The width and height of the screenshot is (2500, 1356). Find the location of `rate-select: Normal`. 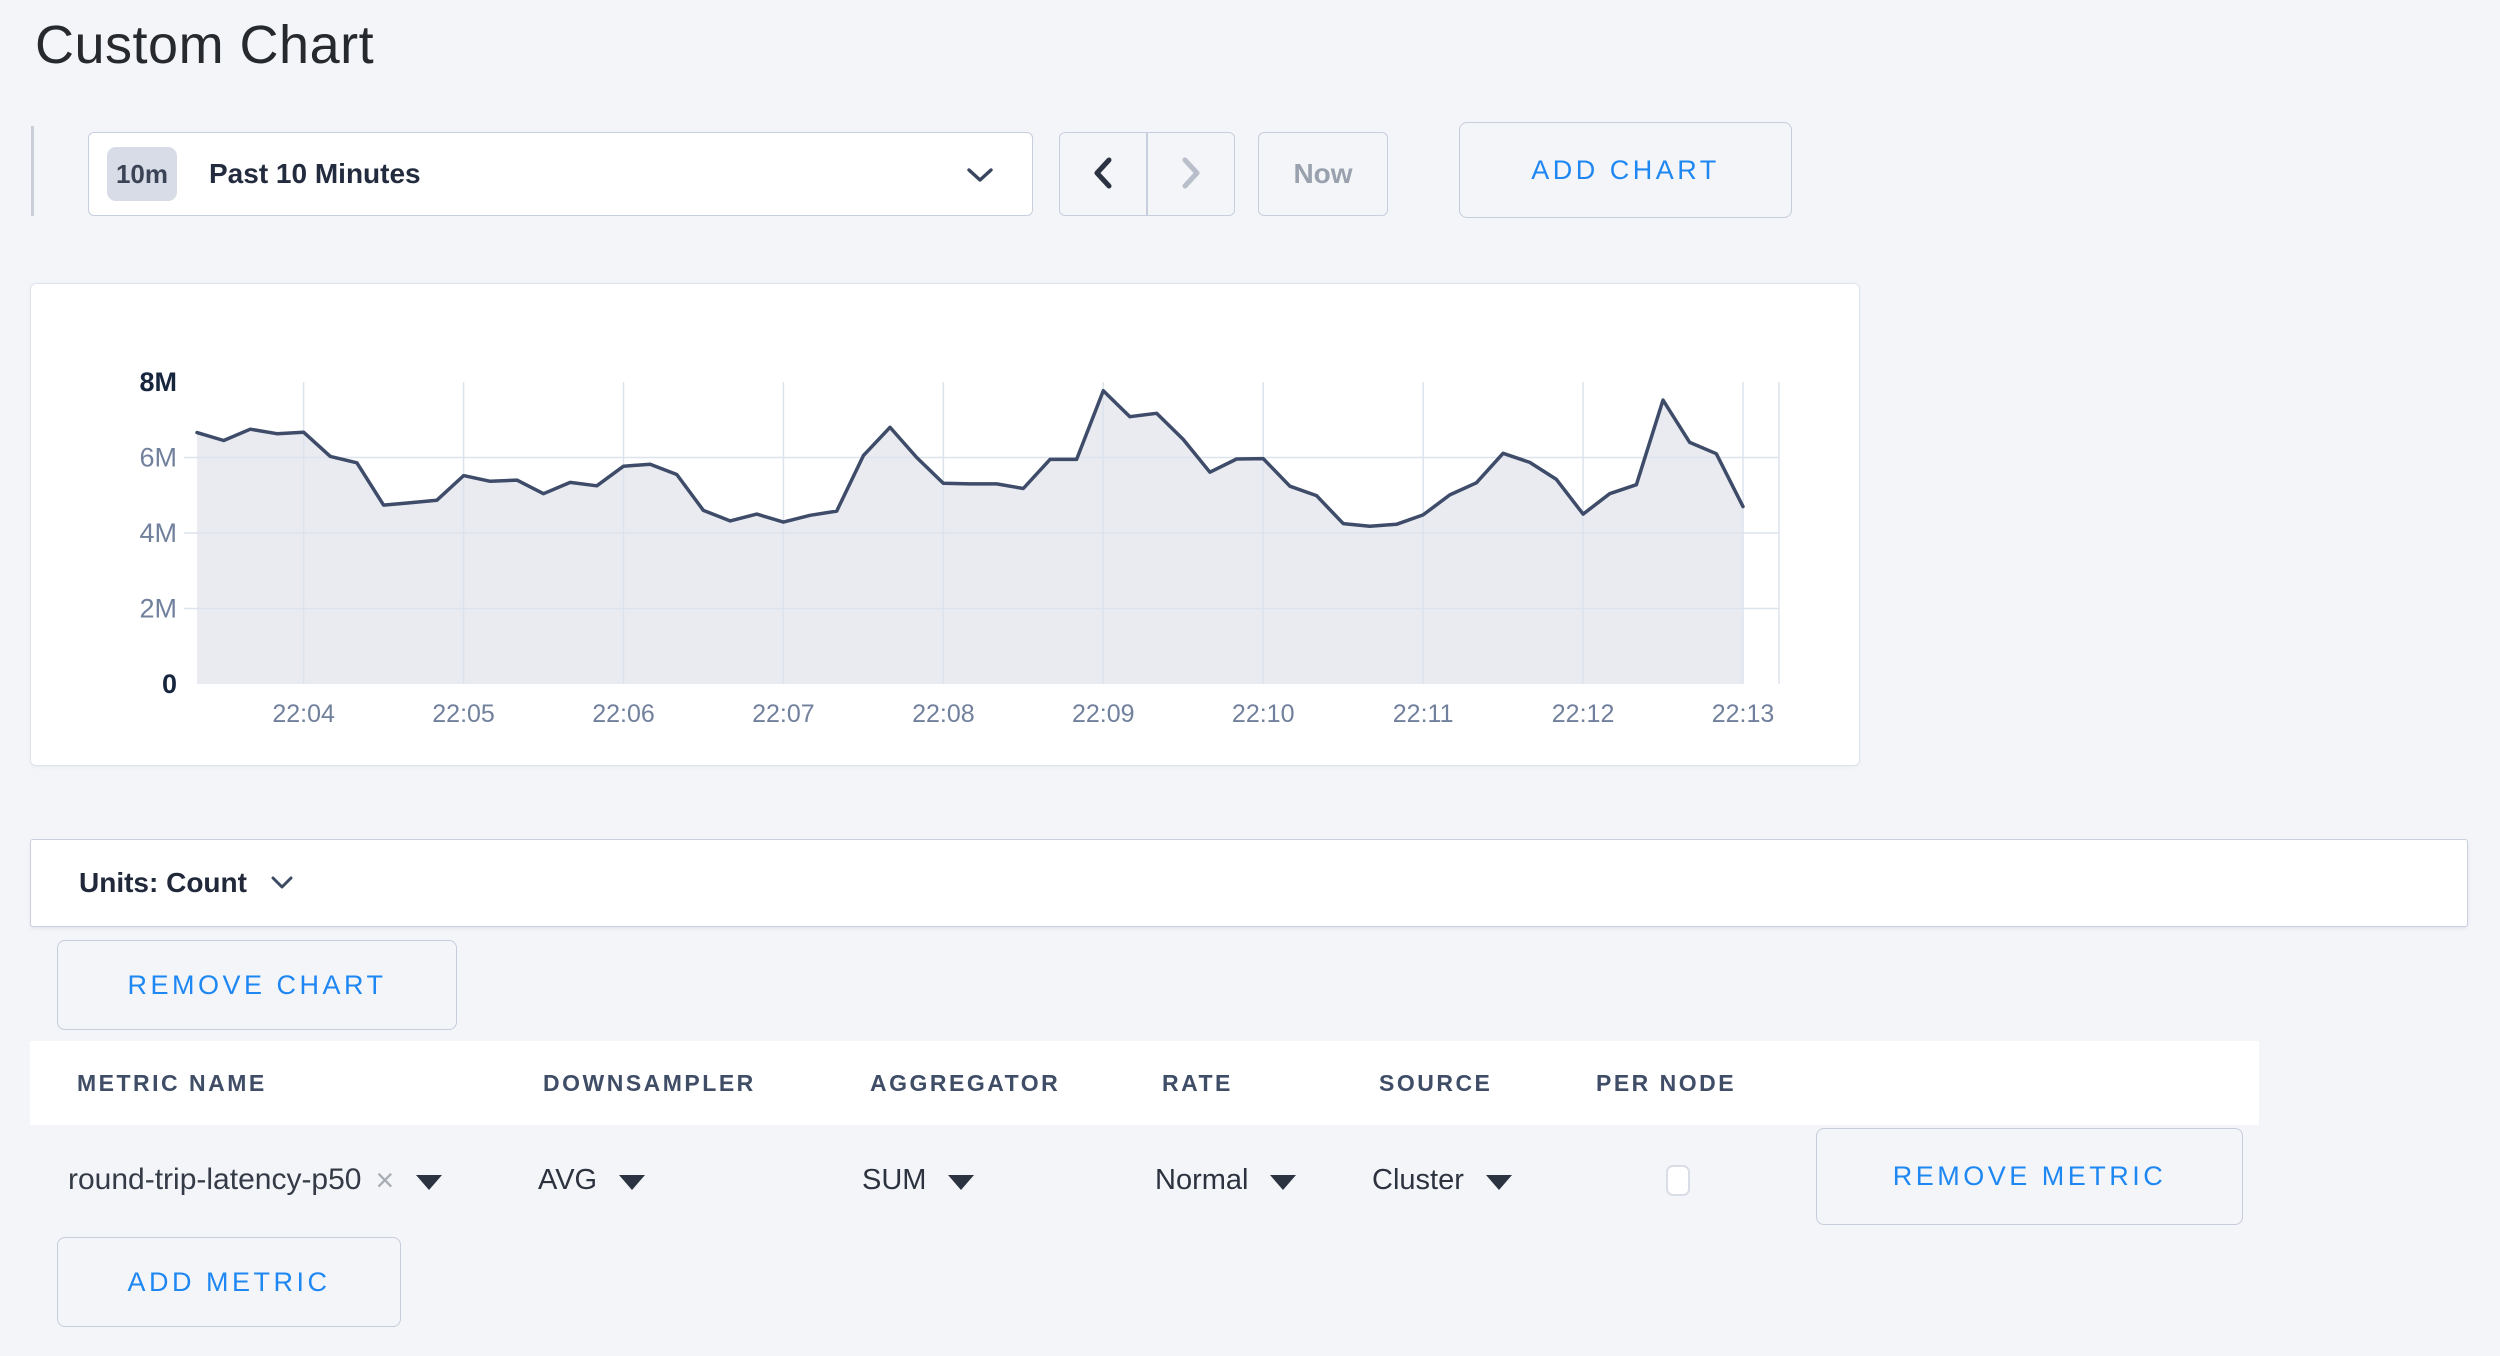

rate-select: Normal is located at coordinates (1226, 1180).